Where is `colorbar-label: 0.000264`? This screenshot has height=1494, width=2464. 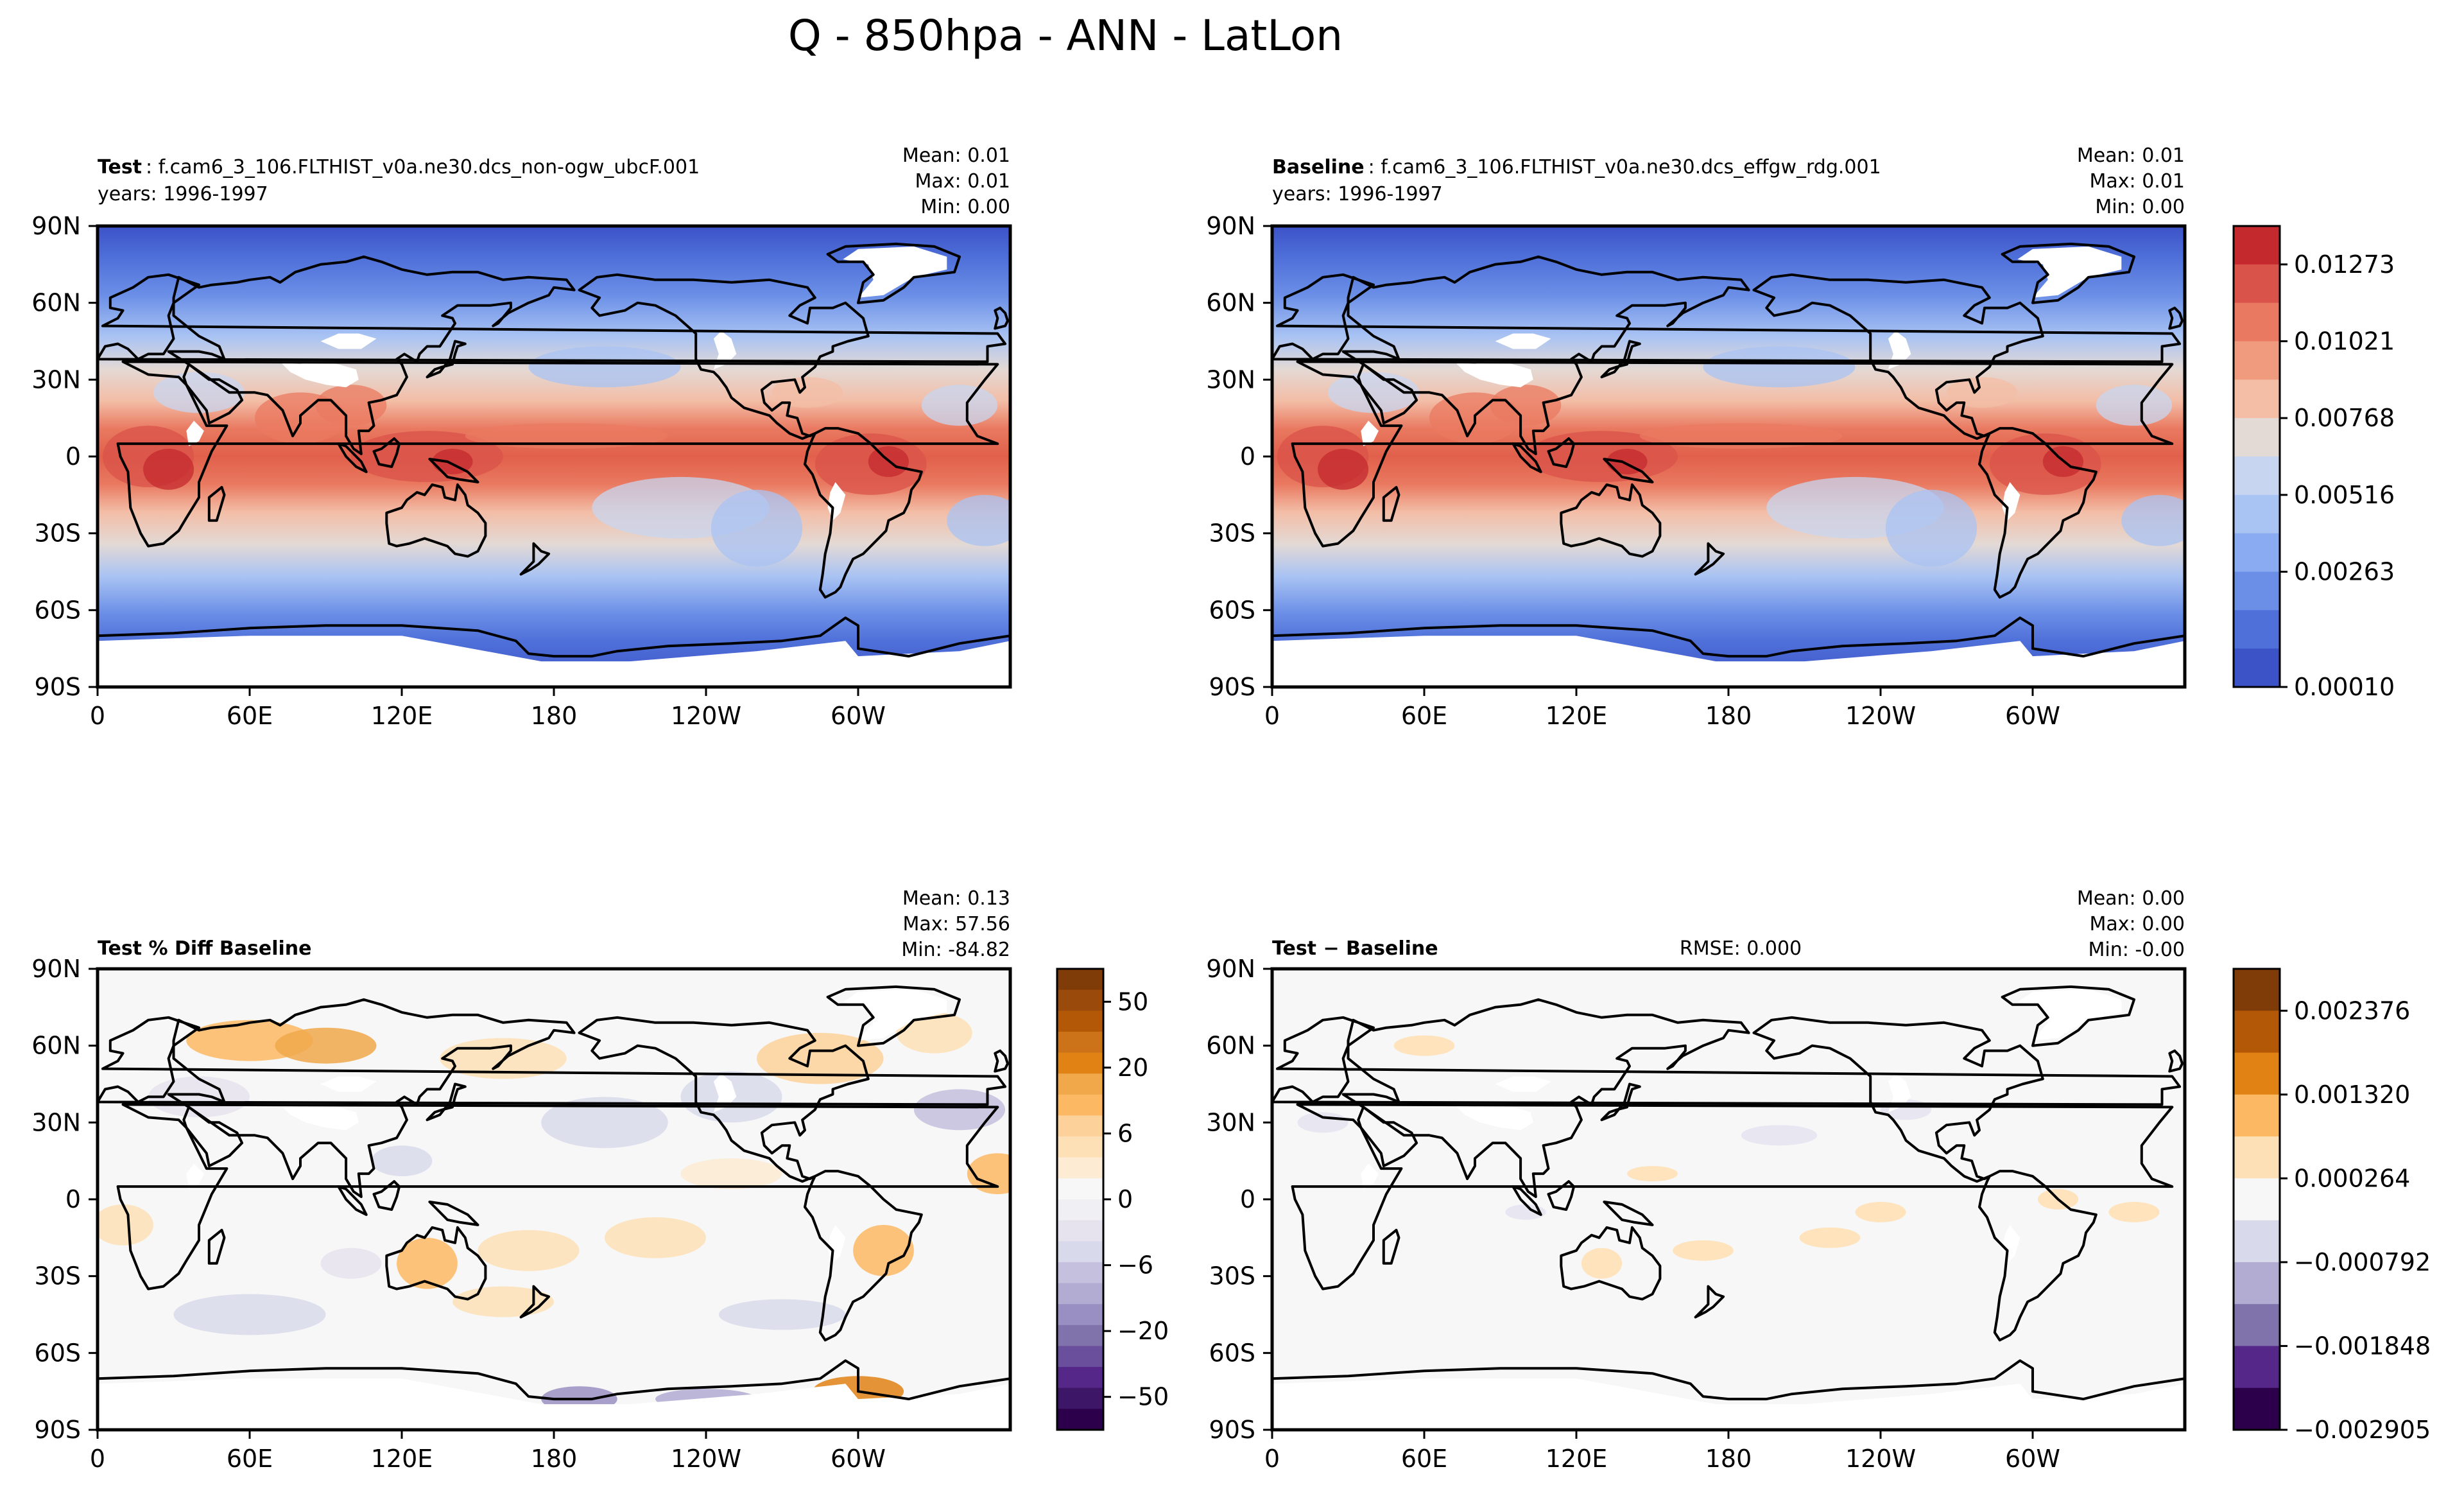 colorbar-label: 0.000264 is located at coordinates (2352, 1178).